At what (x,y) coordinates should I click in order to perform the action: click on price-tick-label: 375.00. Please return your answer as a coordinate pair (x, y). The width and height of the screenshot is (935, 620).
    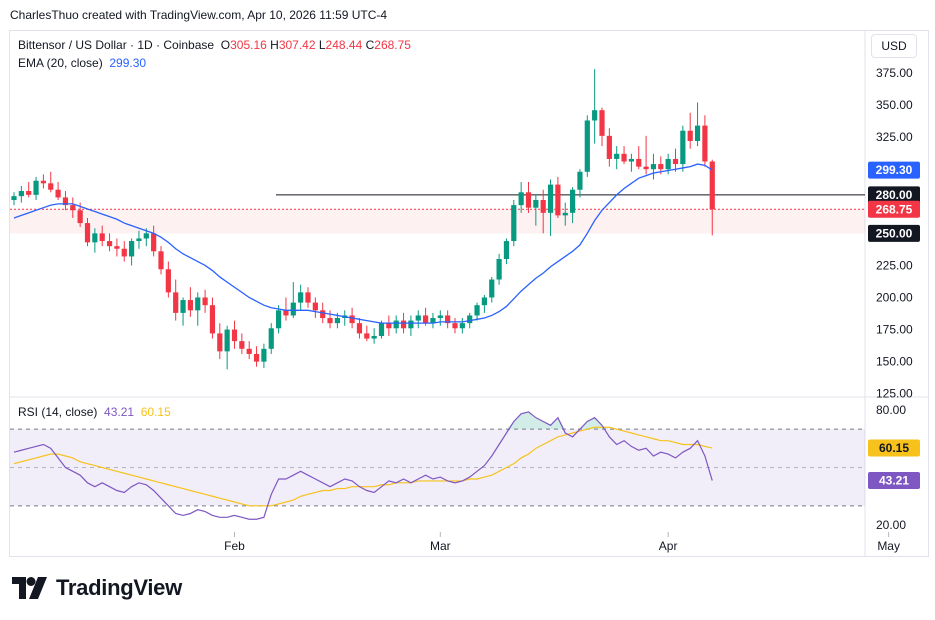
    Looking at the image, I should click on (894, 73).